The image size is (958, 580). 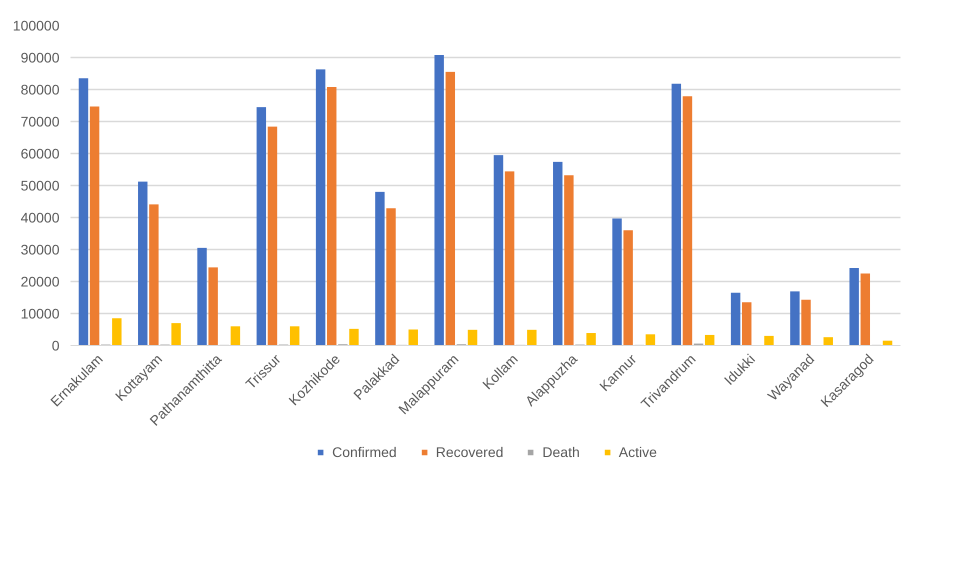 I want to click on y-tick-label: 40000, so click(x=40, y=218).